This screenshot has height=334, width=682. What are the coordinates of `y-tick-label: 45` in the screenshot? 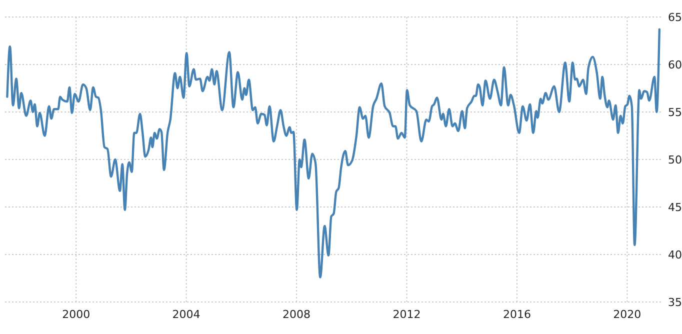 It's located at (675, 207).